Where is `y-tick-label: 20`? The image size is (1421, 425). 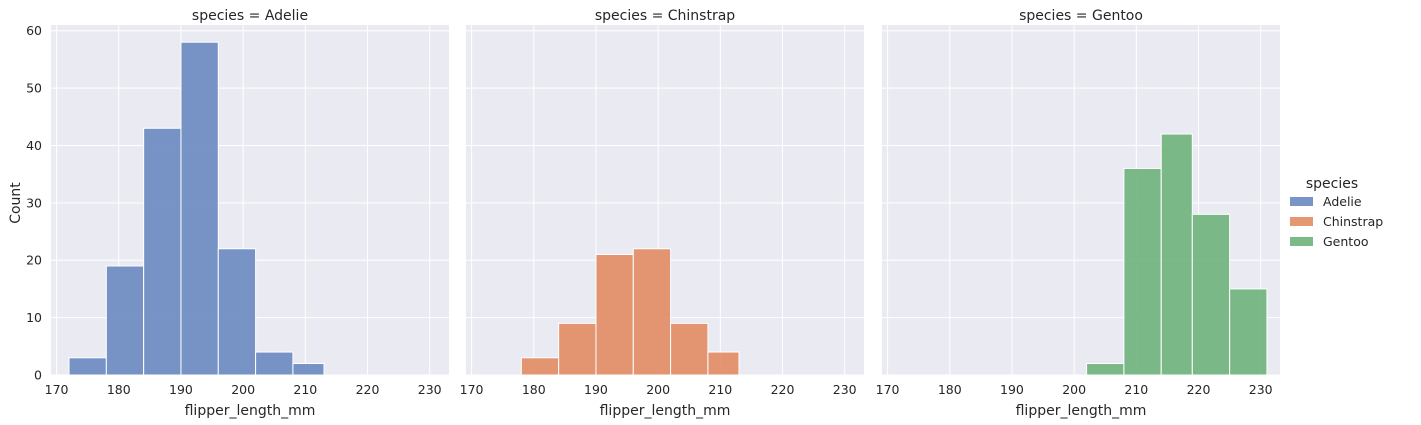
y-tick-label: 20 is located at coordinates (34, 260).